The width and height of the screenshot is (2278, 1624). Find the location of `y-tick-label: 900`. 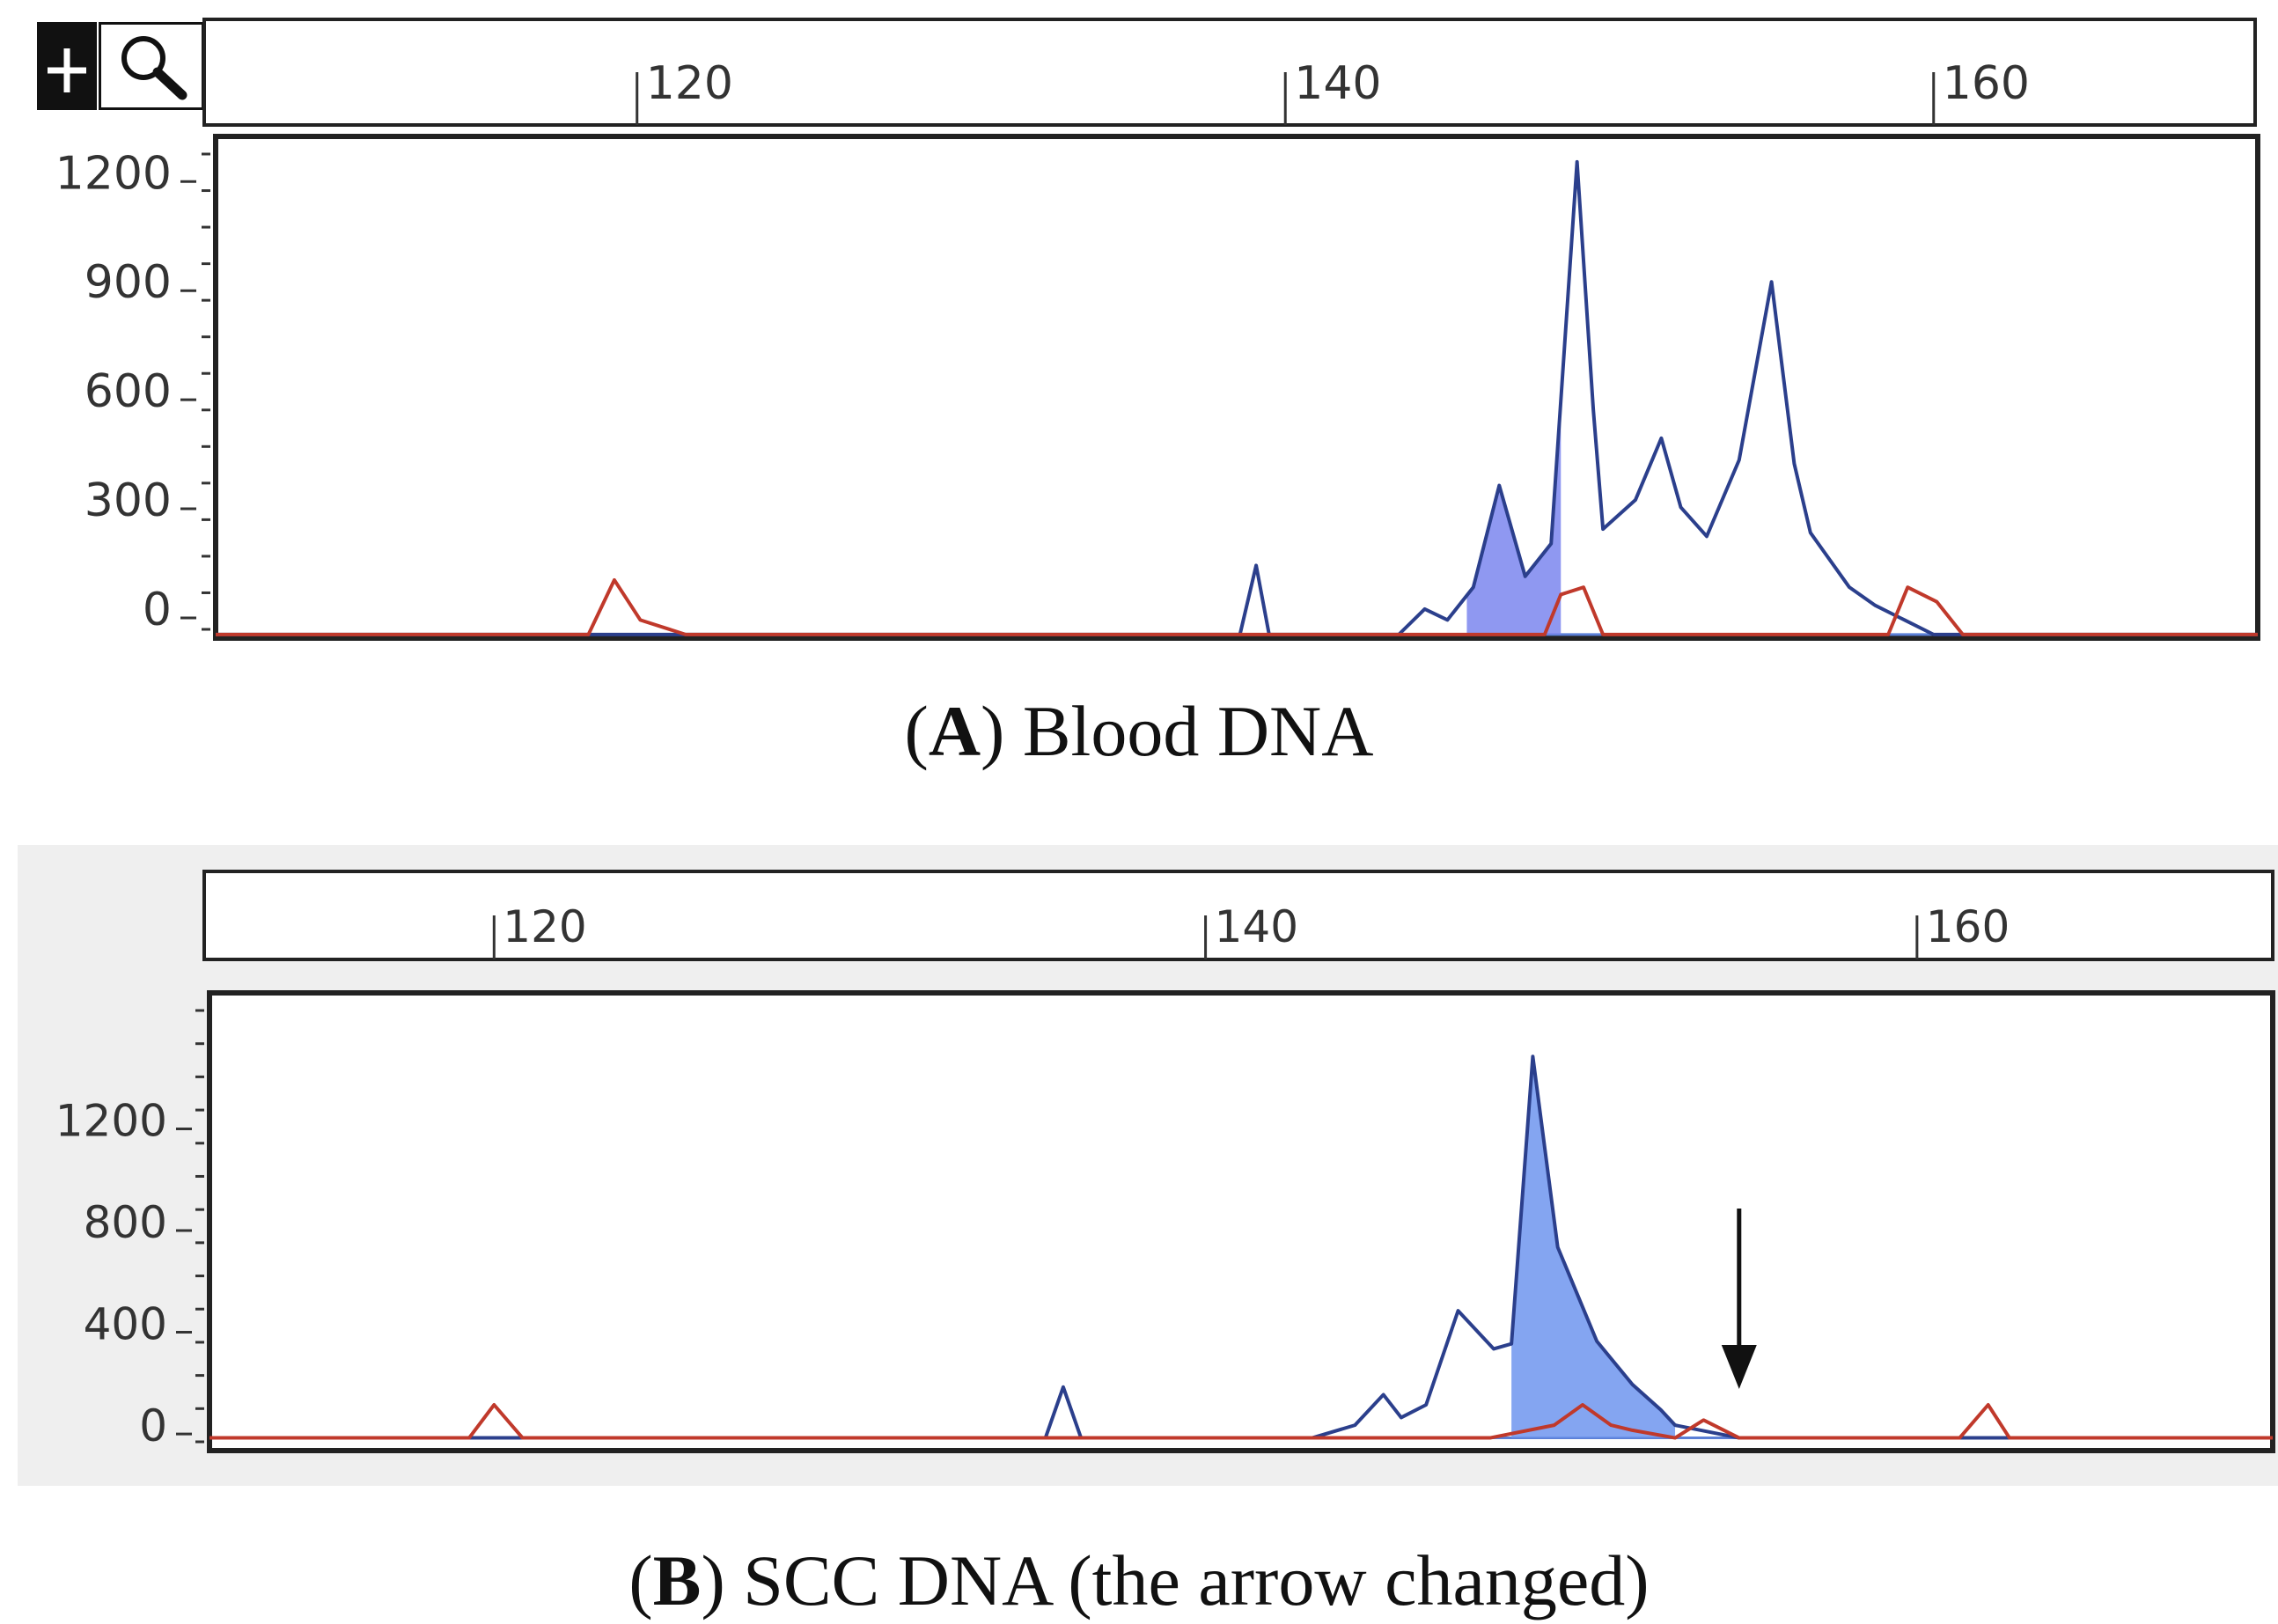

y-tick-label: 900 is located at coordinates (128, 282).